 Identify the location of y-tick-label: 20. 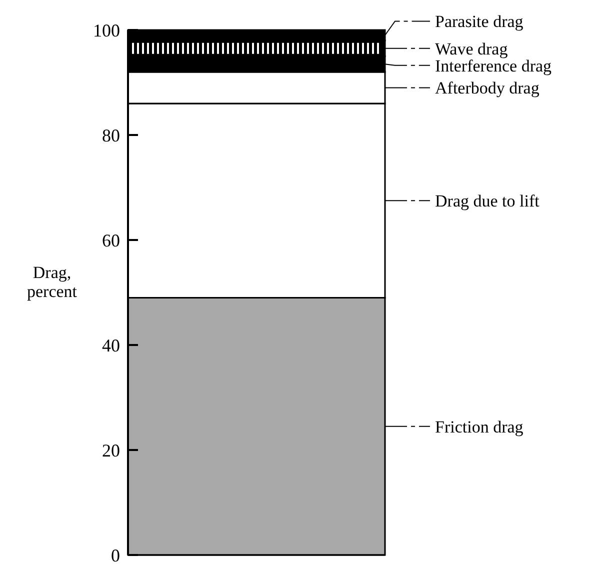
(111, 450).